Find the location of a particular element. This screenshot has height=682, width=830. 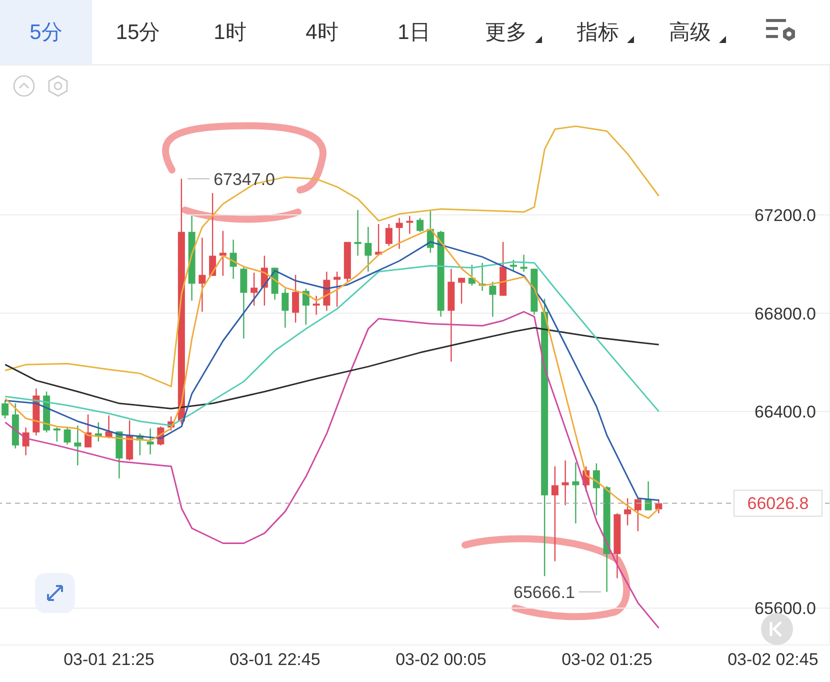

y-tick-label: 66800.0 is located at coordinates (785, 314).